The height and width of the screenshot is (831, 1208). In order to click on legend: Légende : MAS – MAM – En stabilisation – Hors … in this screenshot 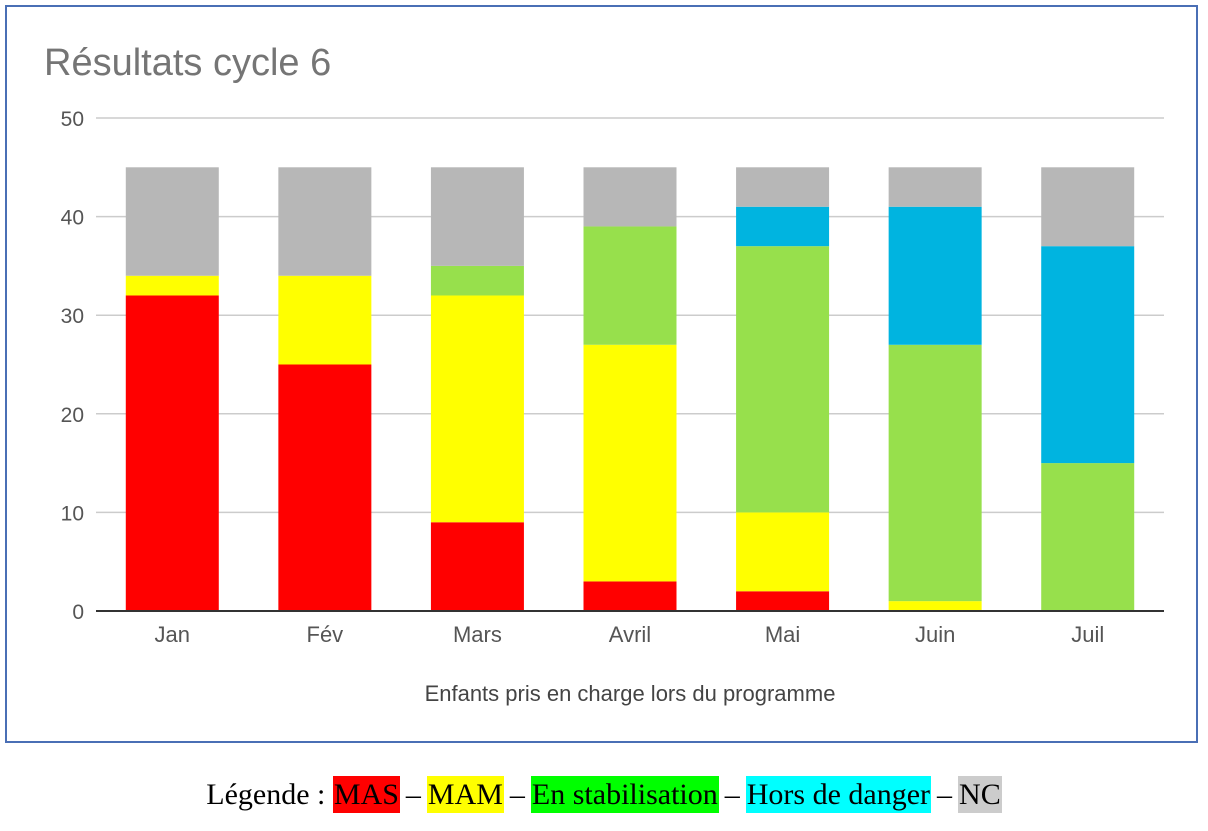, I will do `click(604, 794)`.